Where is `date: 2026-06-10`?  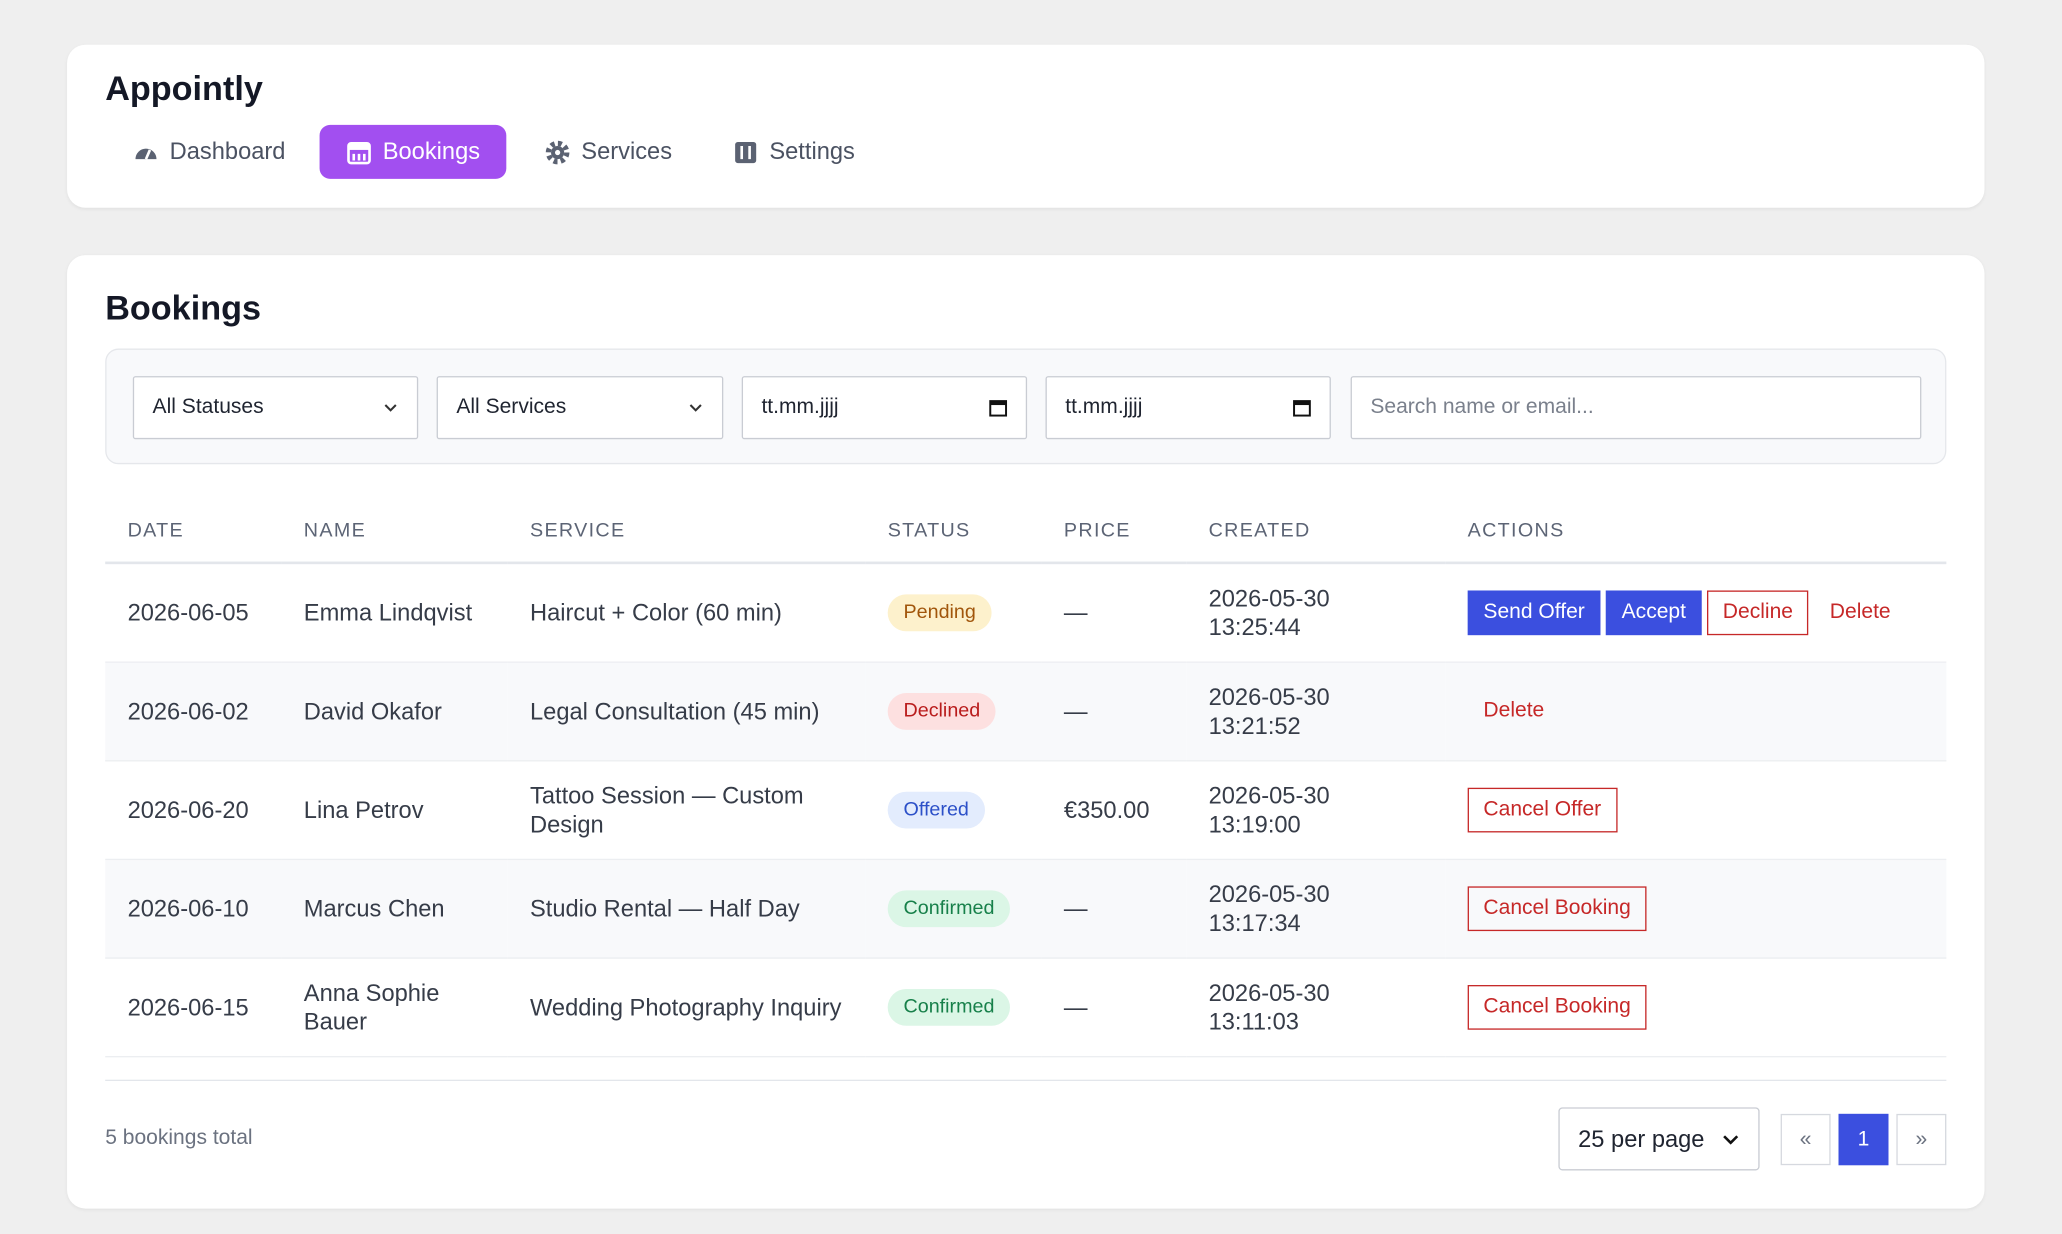
date: 2026-06-10 is located at coordinates (193, 909).